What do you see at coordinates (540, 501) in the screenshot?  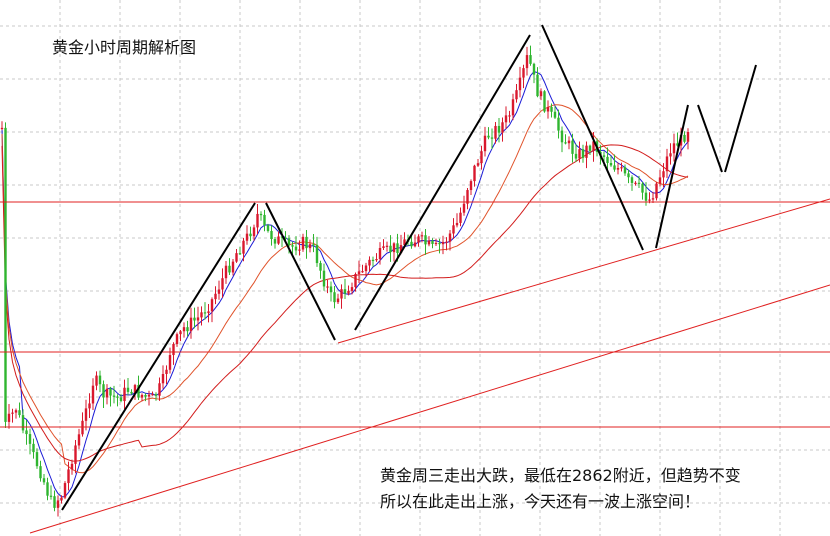 I see `annotation-line-2: 所以在此走出上涨，今天还有一波上涨空间！` at bounding box center [540, 501].